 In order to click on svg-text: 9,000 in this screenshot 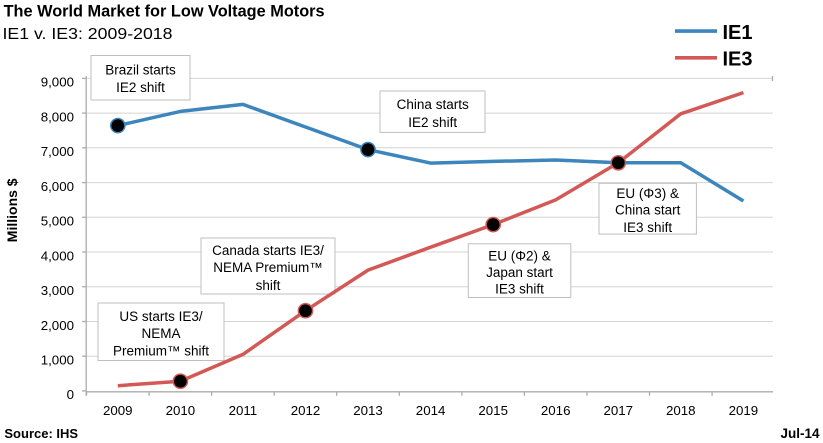, I will do `click(57, 82)`.